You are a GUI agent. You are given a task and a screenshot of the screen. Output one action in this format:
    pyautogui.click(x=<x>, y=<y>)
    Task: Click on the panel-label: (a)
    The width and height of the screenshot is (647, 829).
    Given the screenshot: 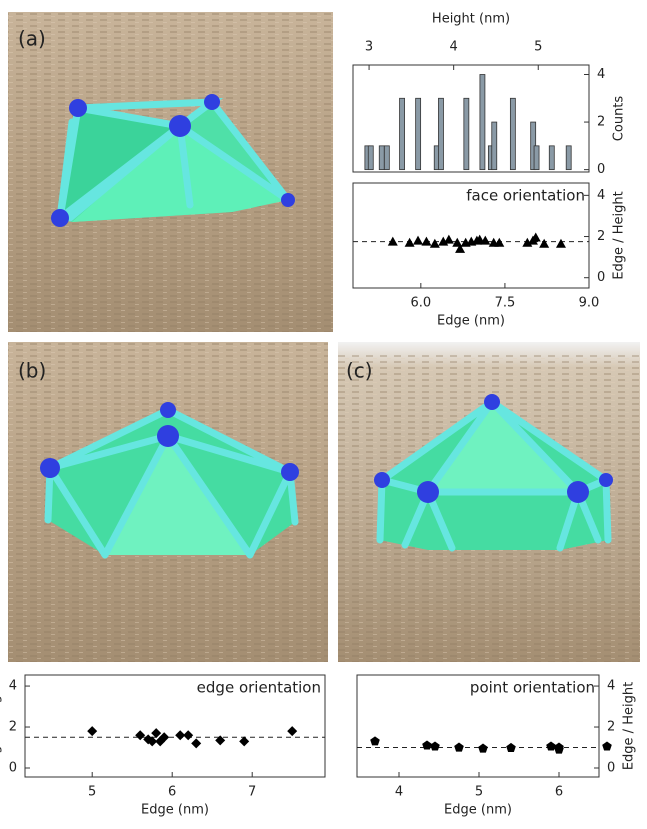 What is the action you would take?
    pyautogui.click(x=32, y=39)
    